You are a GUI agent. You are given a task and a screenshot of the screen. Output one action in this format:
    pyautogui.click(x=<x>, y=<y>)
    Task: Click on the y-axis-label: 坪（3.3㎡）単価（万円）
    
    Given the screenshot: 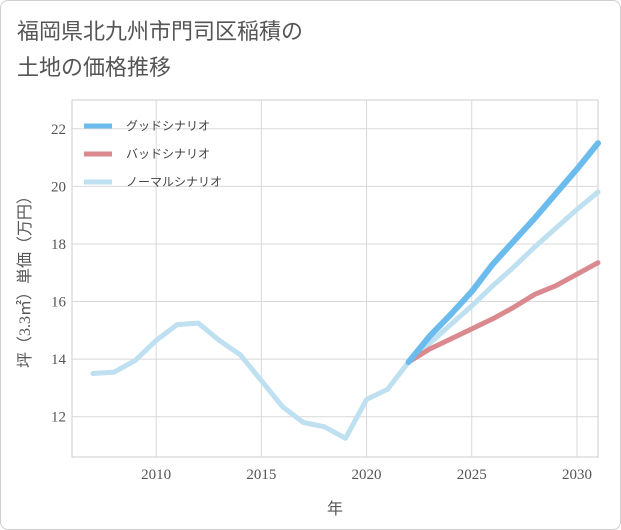 What is the action you would take?
    pyautogui.click(x=25, y=278)
    